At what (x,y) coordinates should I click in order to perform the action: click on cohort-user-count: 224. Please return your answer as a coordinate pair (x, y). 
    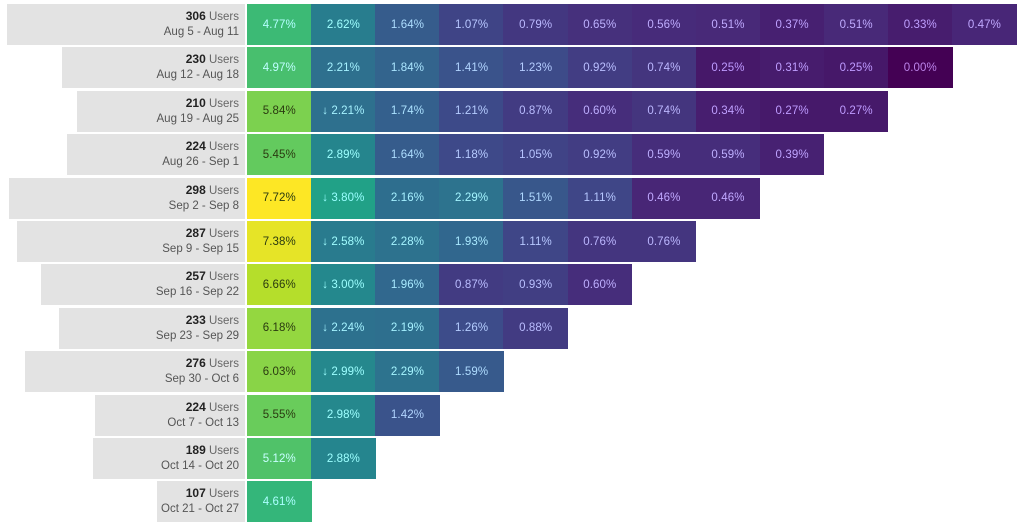
    Looking at the image, I should click on (195, 406).